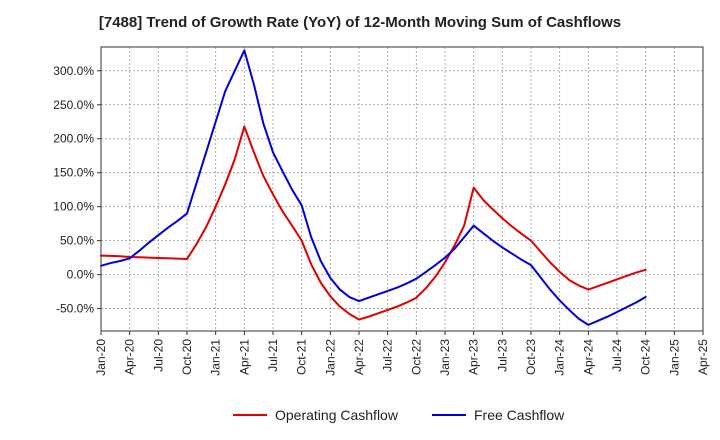 The width and height of the screenshot is (720, 440). Describe the element at coordinates (73, 71) in the screenshot. I see `y-tick-label: 300.0%` at that location.